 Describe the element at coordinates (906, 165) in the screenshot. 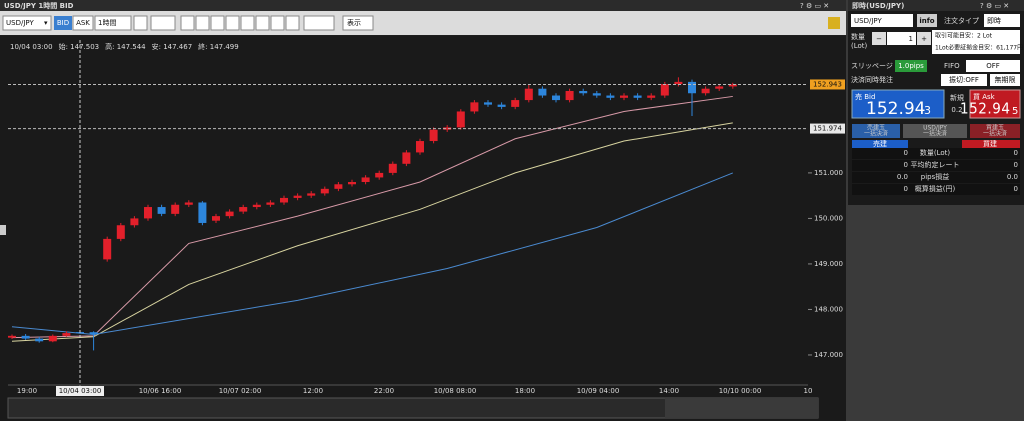

I see `sell-cell: 0` at that location.